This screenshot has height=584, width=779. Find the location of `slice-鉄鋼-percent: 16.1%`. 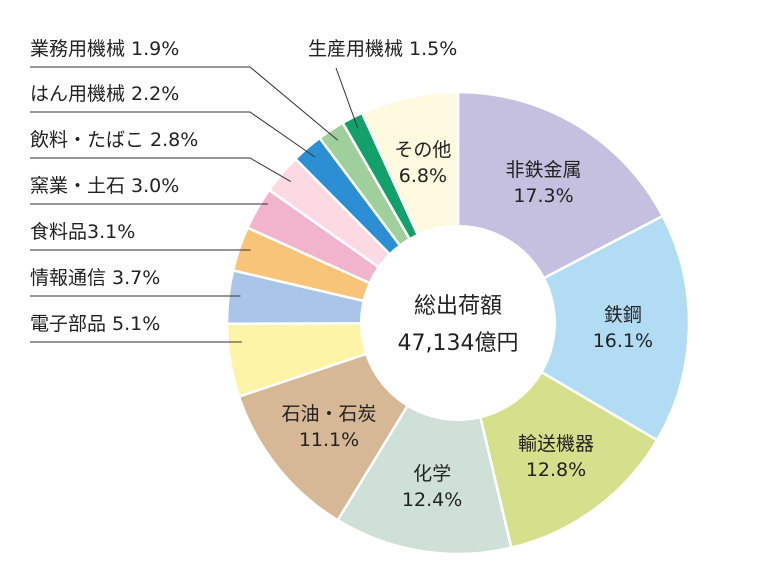

slice-鉄鋼-percent: 16.1% is located at coordinates (623, 341).